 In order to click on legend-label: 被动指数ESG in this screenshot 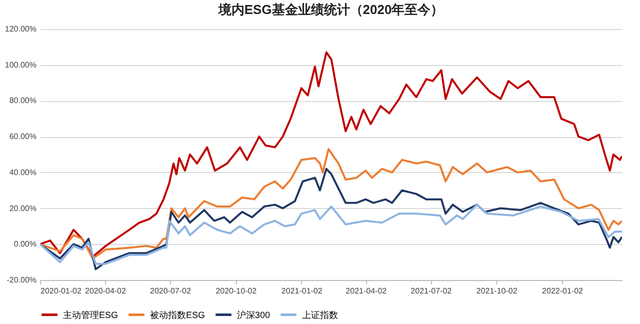, I will do `click(178, 315)`.